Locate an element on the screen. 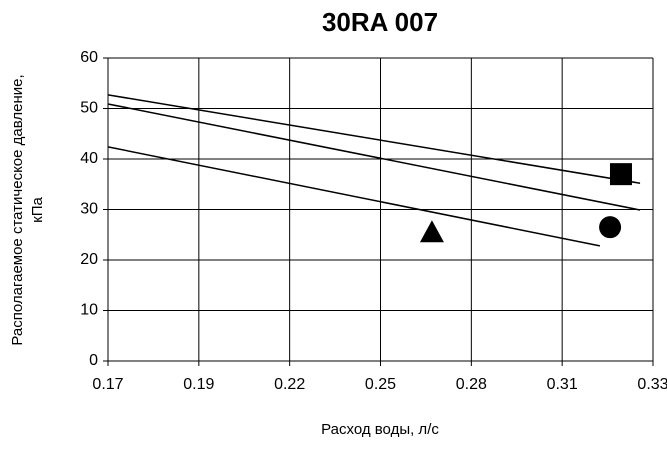 The image size is (667, 471). x-tick-label: 0.33 is located at coordinates (652, 384).